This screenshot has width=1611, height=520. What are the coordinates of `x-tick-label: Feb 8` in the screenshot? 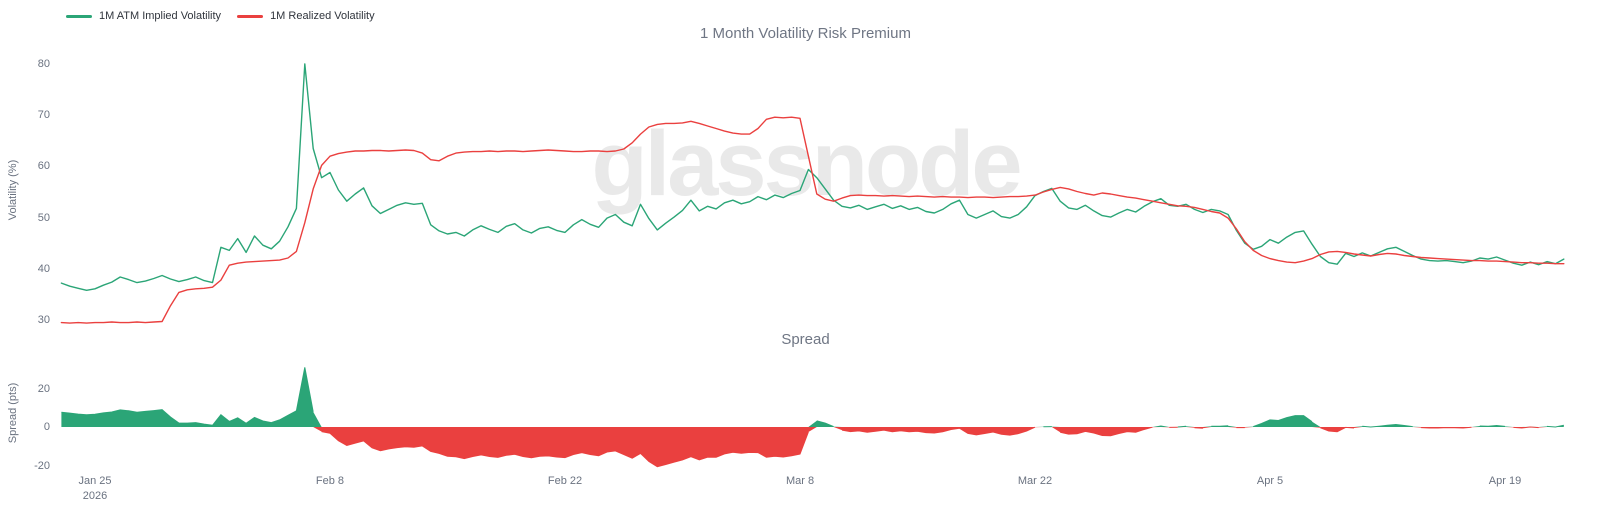 It's located at (330, 481).